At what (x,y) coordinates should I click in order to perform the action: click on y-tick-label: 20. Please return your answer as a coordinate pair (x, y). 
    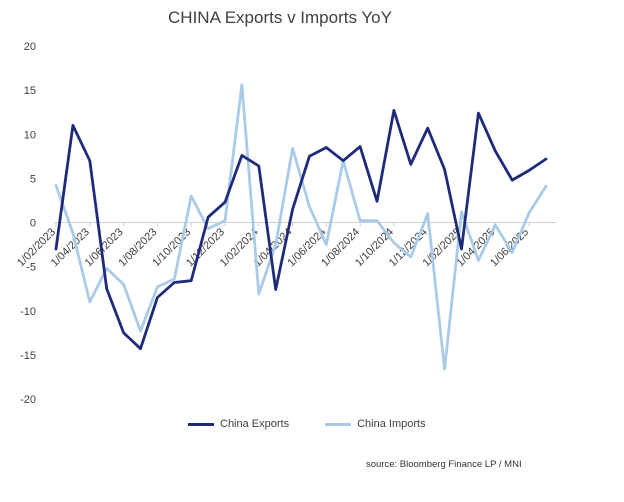
    Looking at the image, I should click on (30, 47).